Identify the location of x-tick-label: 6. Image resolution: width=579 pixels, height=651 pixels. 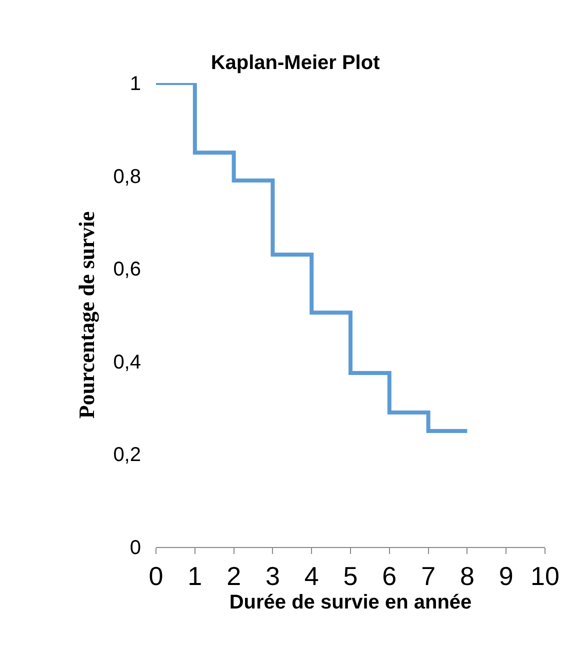
(389, 576).